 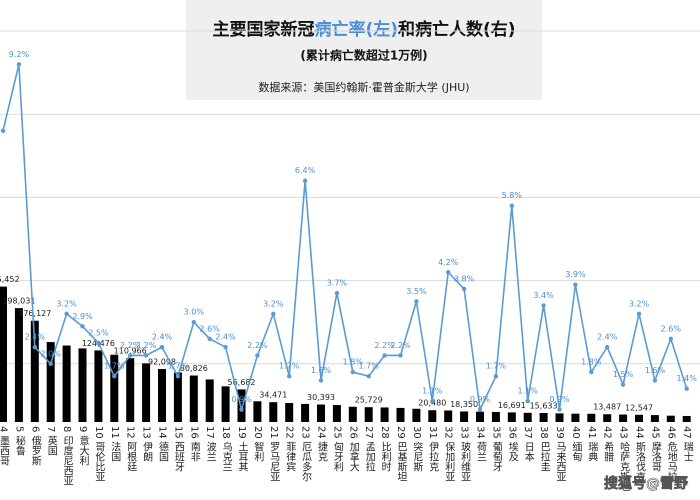 I want to click on rate-value-label: 1.5%, so click(x=623, y=374).